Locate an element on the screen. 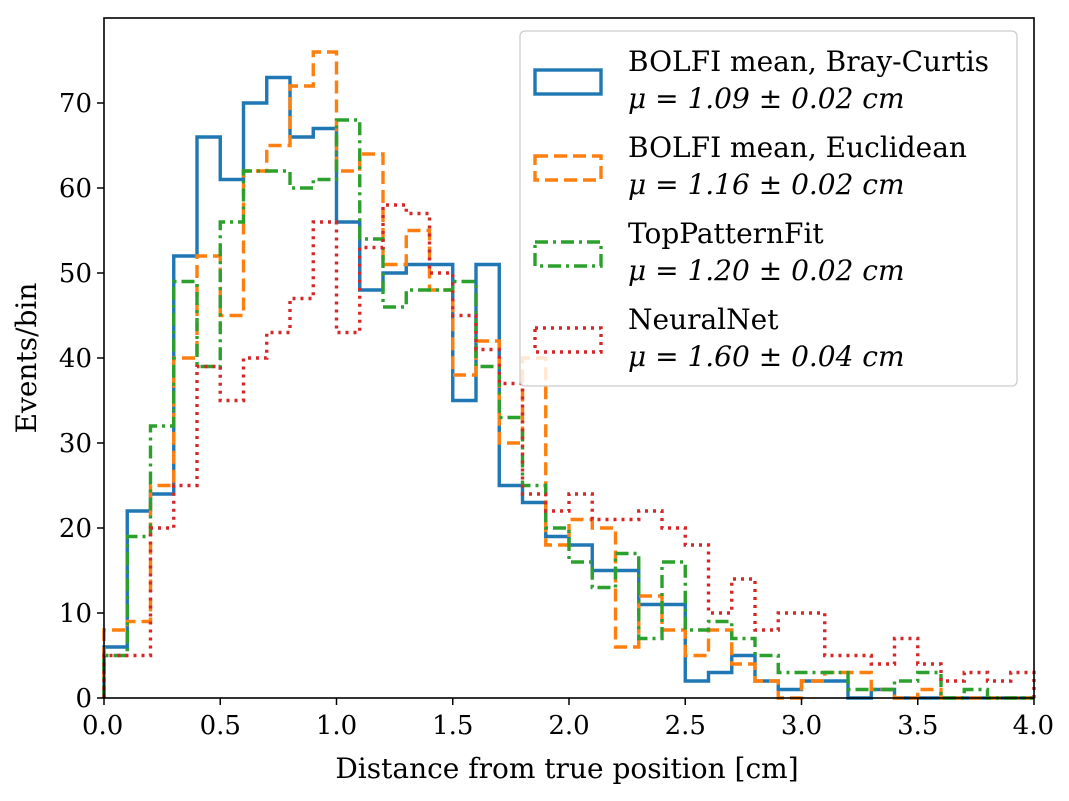 The width and height of the screenshot is (1069, 801). x-tick-label: 1.0 is located at coordinates (336, 726).